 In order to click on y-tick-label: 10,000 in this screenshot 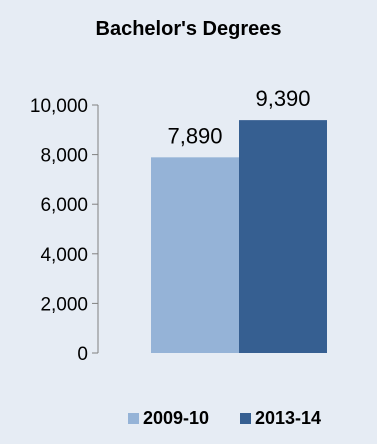, I will do `click(59, 106)`.